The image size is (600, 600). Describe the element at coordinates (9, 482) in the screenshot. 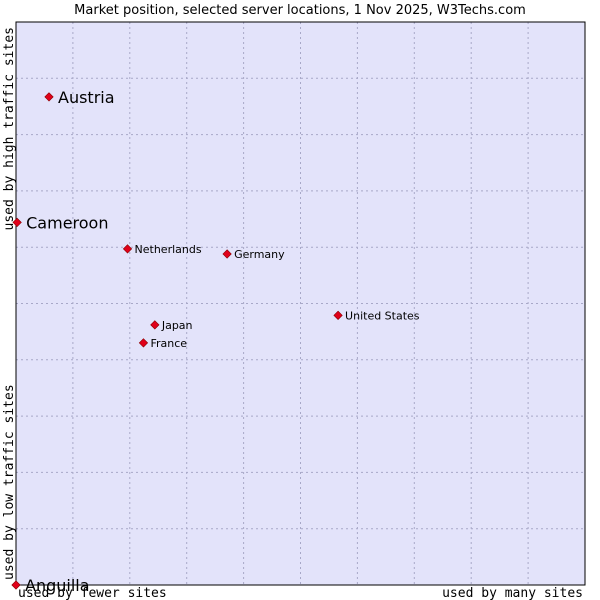

I see `y-axis-label-bottom: used by low traffic sites` at that location.